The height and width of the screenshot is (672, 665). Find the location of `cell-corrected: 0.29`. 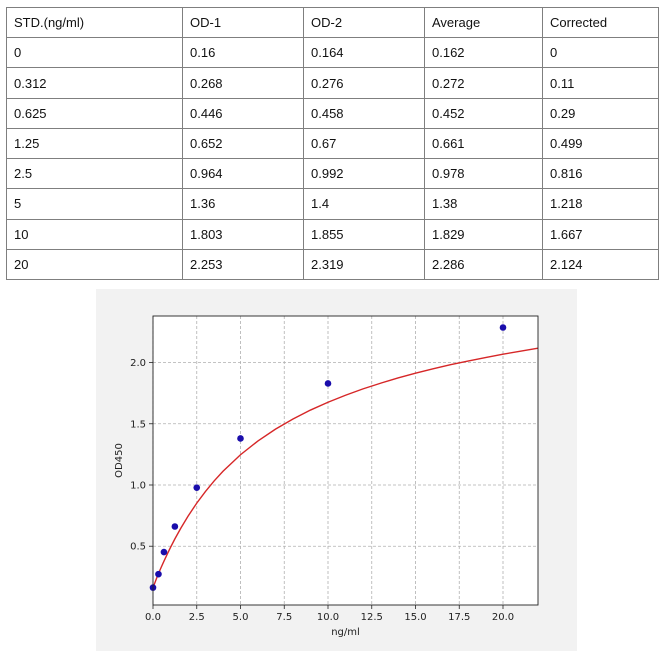

cell-corrected: 0.29 is located at coordinates (600, 113).